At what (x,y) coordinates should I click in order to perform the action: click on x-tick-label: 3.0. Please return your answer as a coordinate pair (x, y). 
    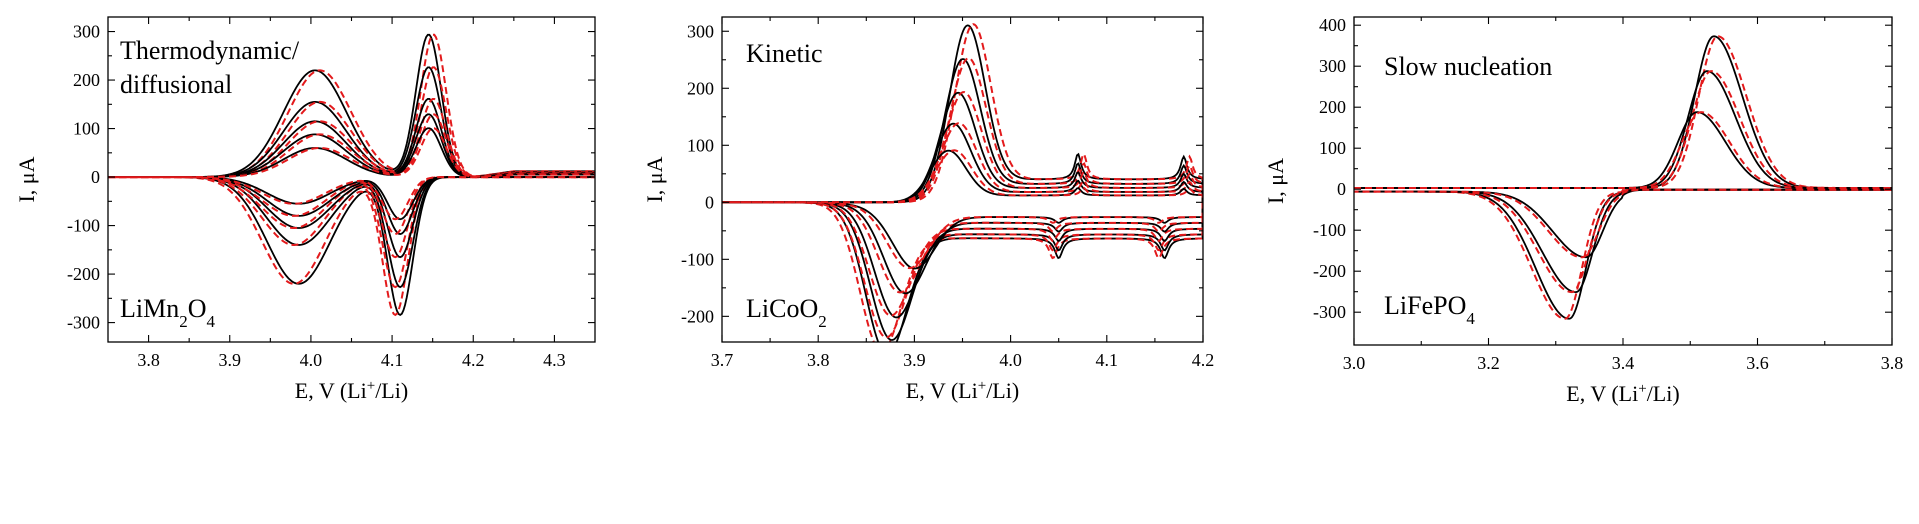
    Looking at the image, I should click on (1354, 363).